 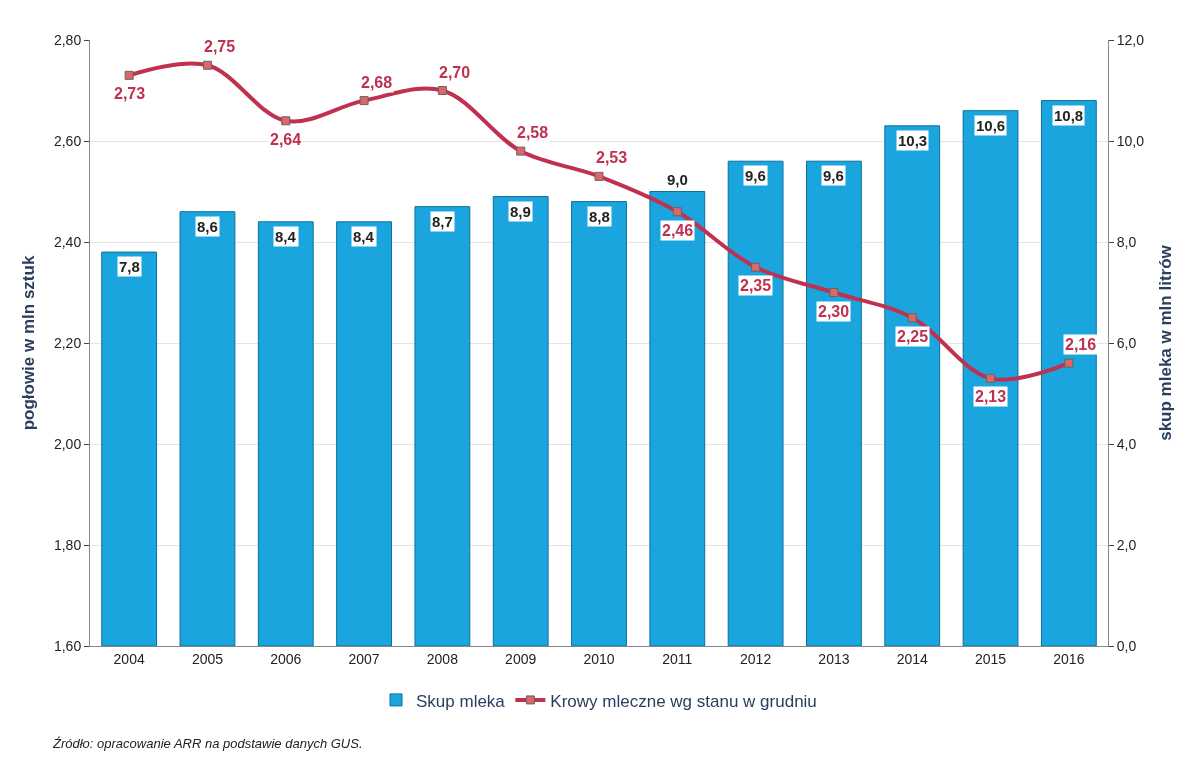 What do you see at coordinates (521, 658) in the screenshot?
I see `x-tick-label: 2009` at bounding box center [521, 658].